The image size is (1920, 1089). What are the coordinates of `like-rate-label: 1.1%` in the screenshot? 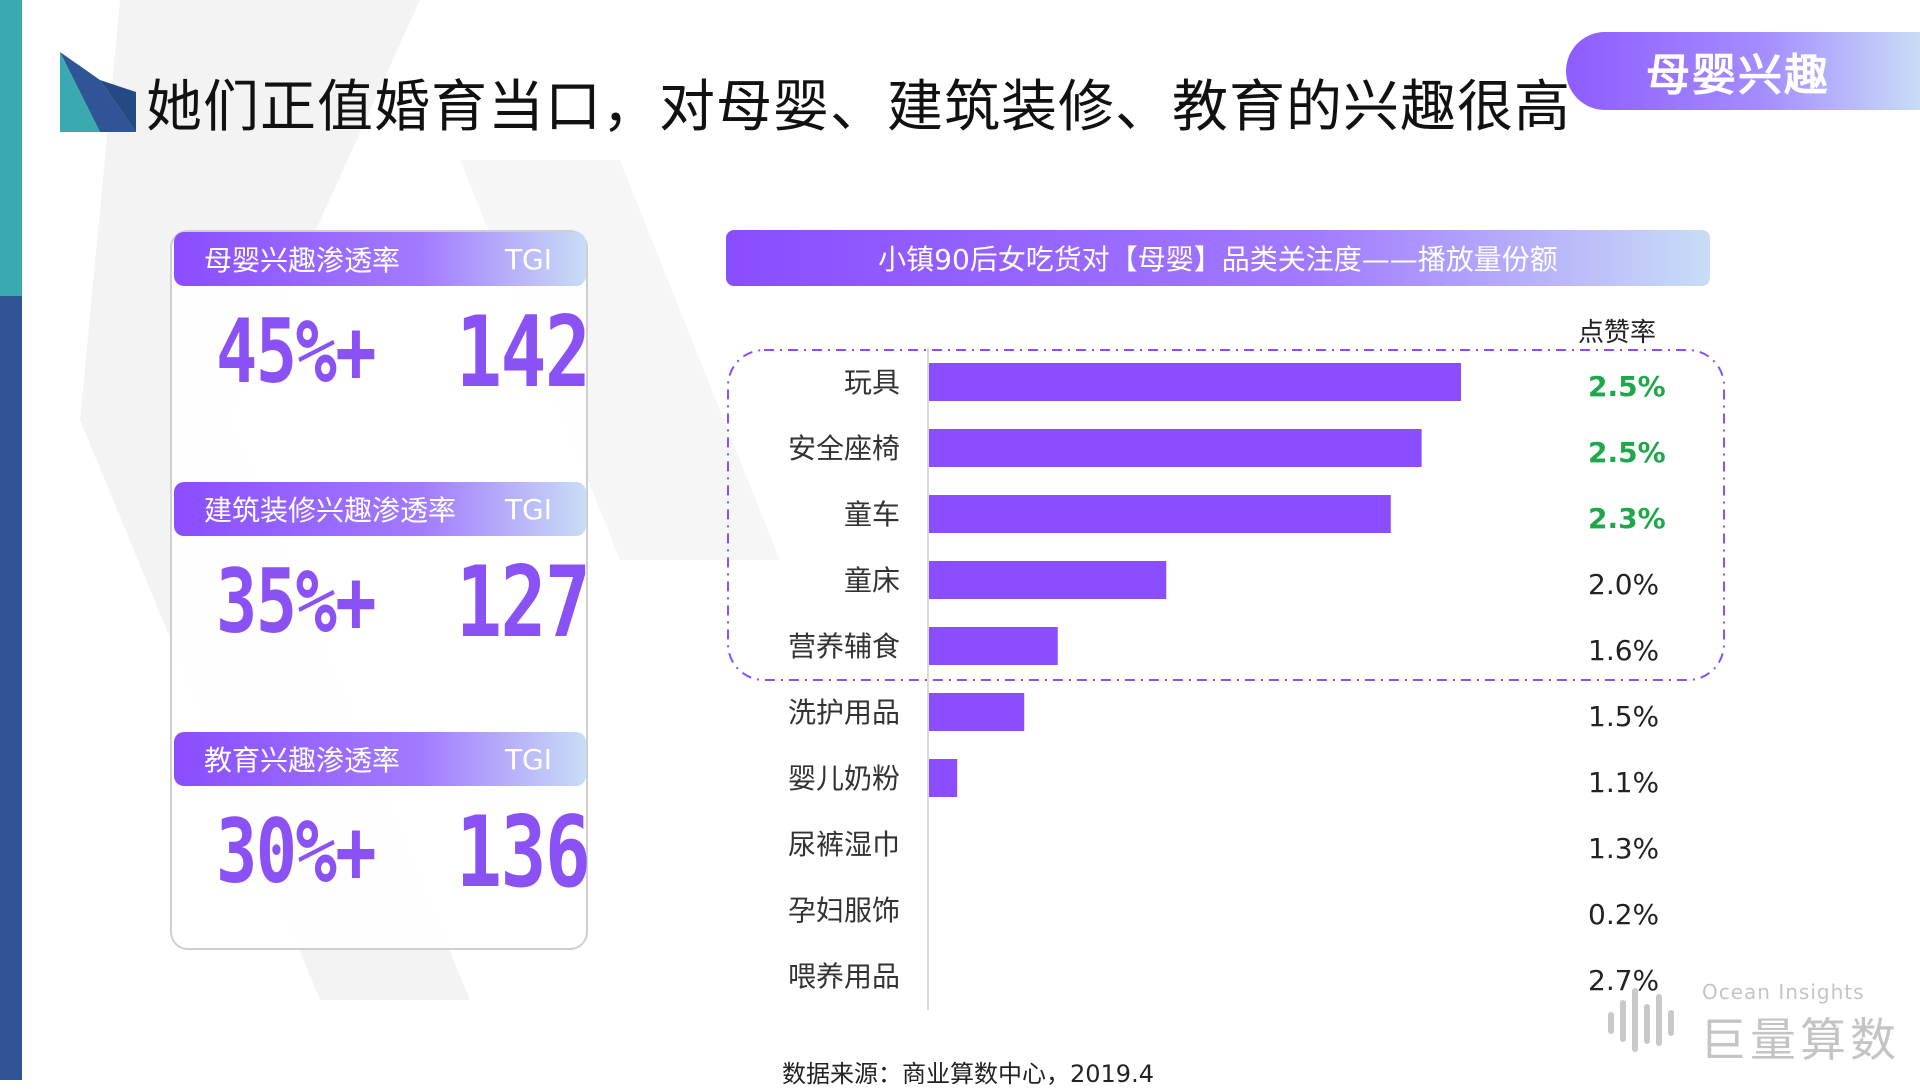 It's located at (1623, 782).